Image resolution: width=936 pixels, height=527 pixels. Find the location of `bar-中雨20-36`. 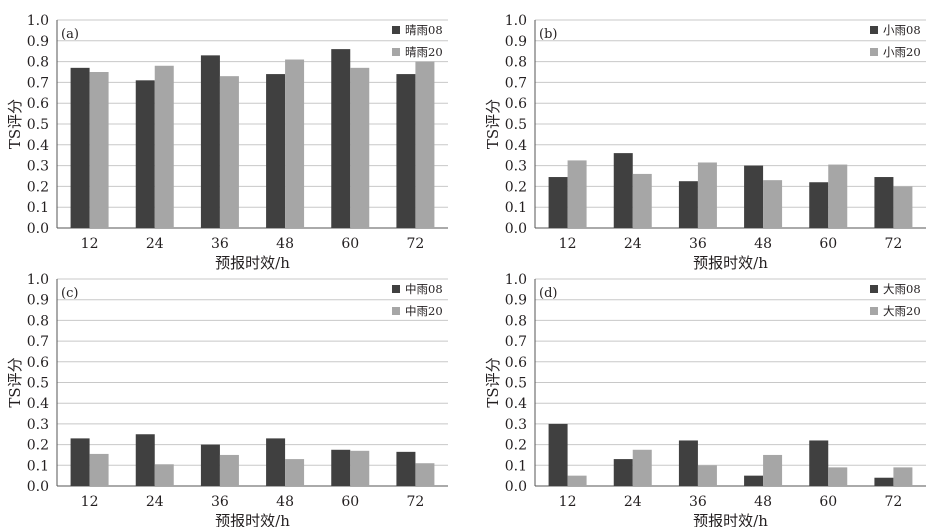

bar-中雨20-36 is located at coordinates (229, 470).